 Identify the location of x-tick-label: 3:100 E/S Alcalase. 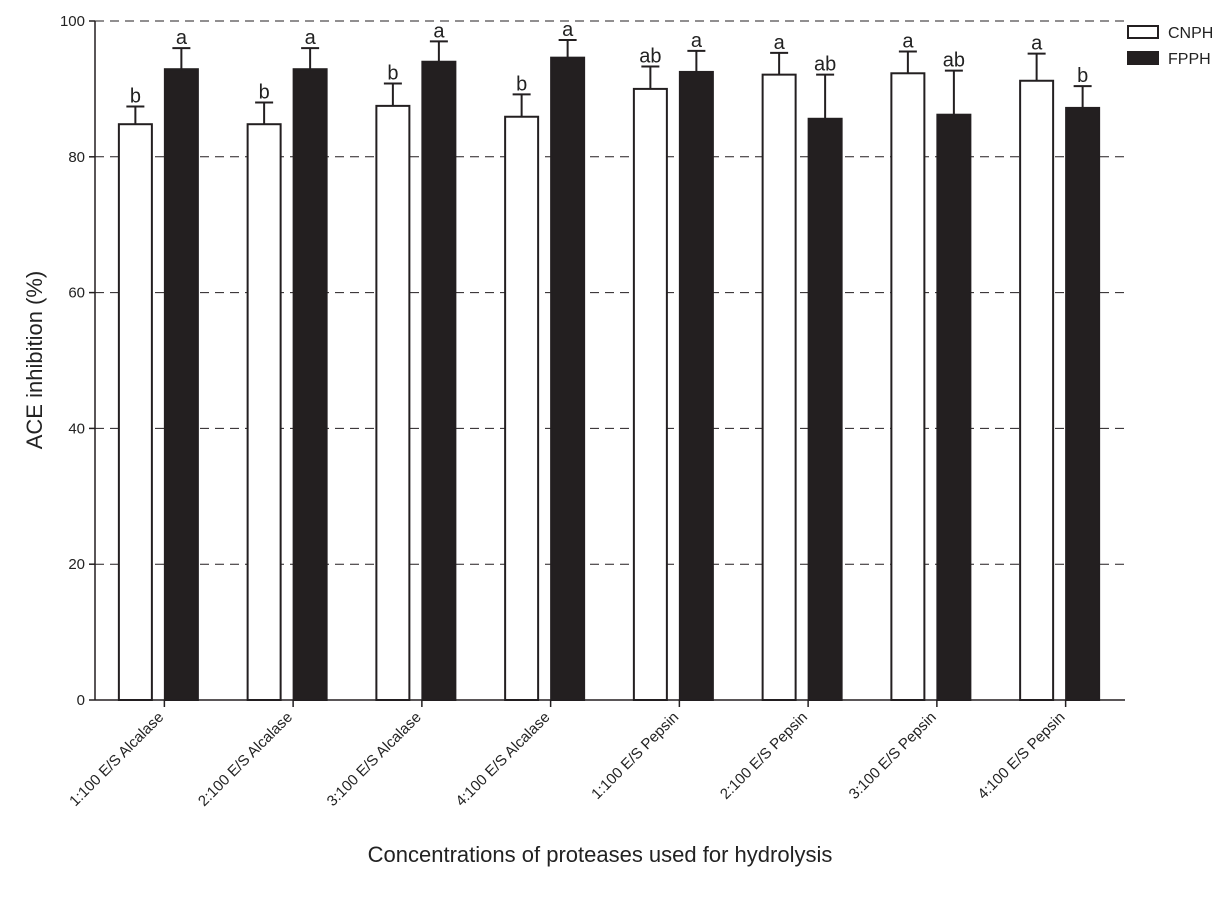
(374, 759).